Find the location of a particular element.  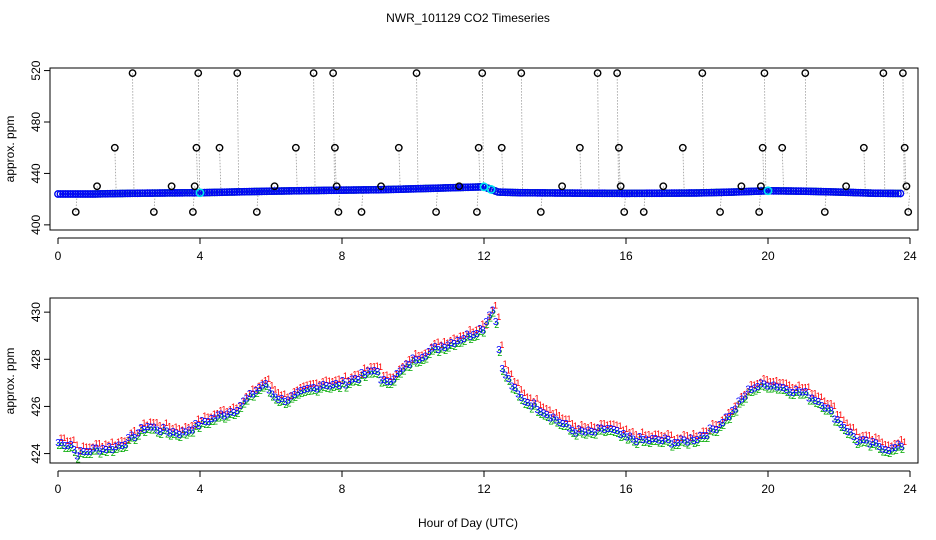

x-tick-label: 12 is located at coordinates (484, 256).